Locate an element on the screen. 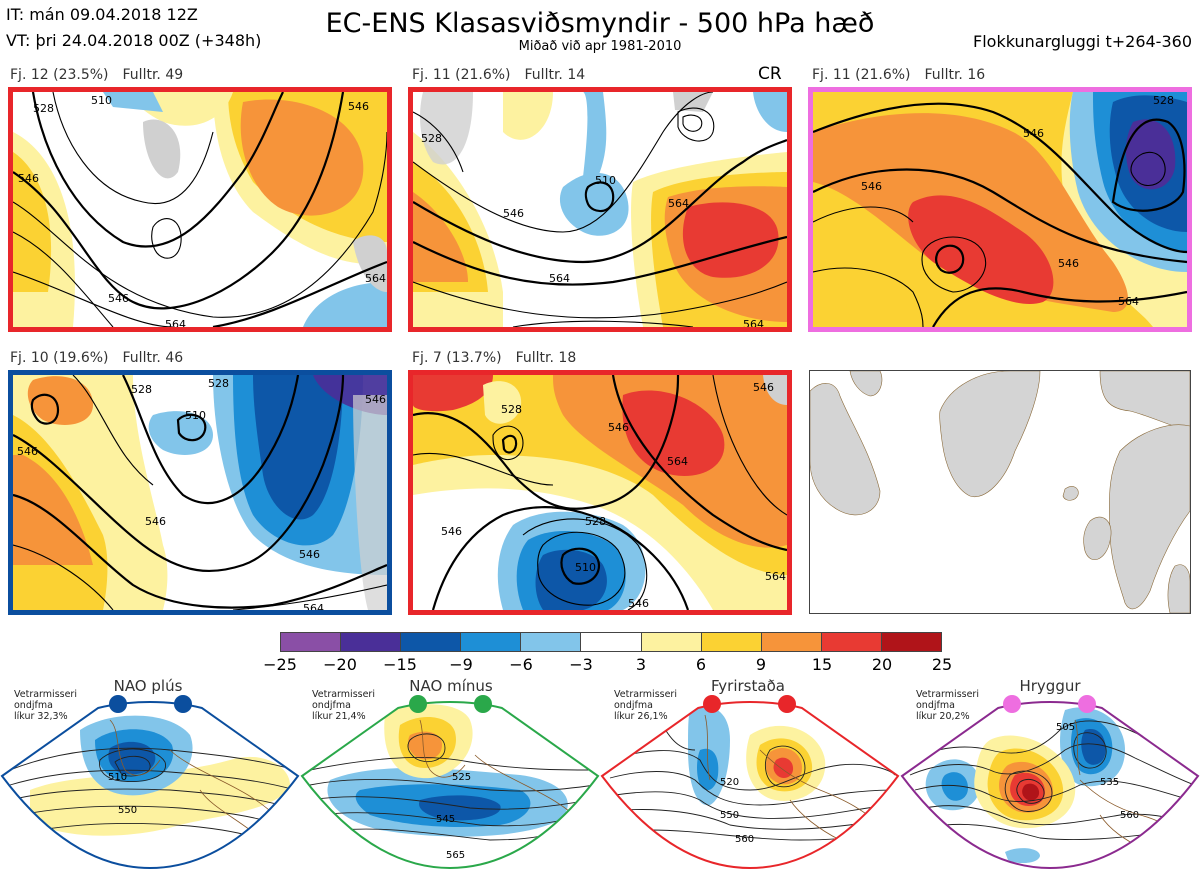 The image size is (1200, 871). probability-label: líkur 20,2% is located at coordinates (943, 716).